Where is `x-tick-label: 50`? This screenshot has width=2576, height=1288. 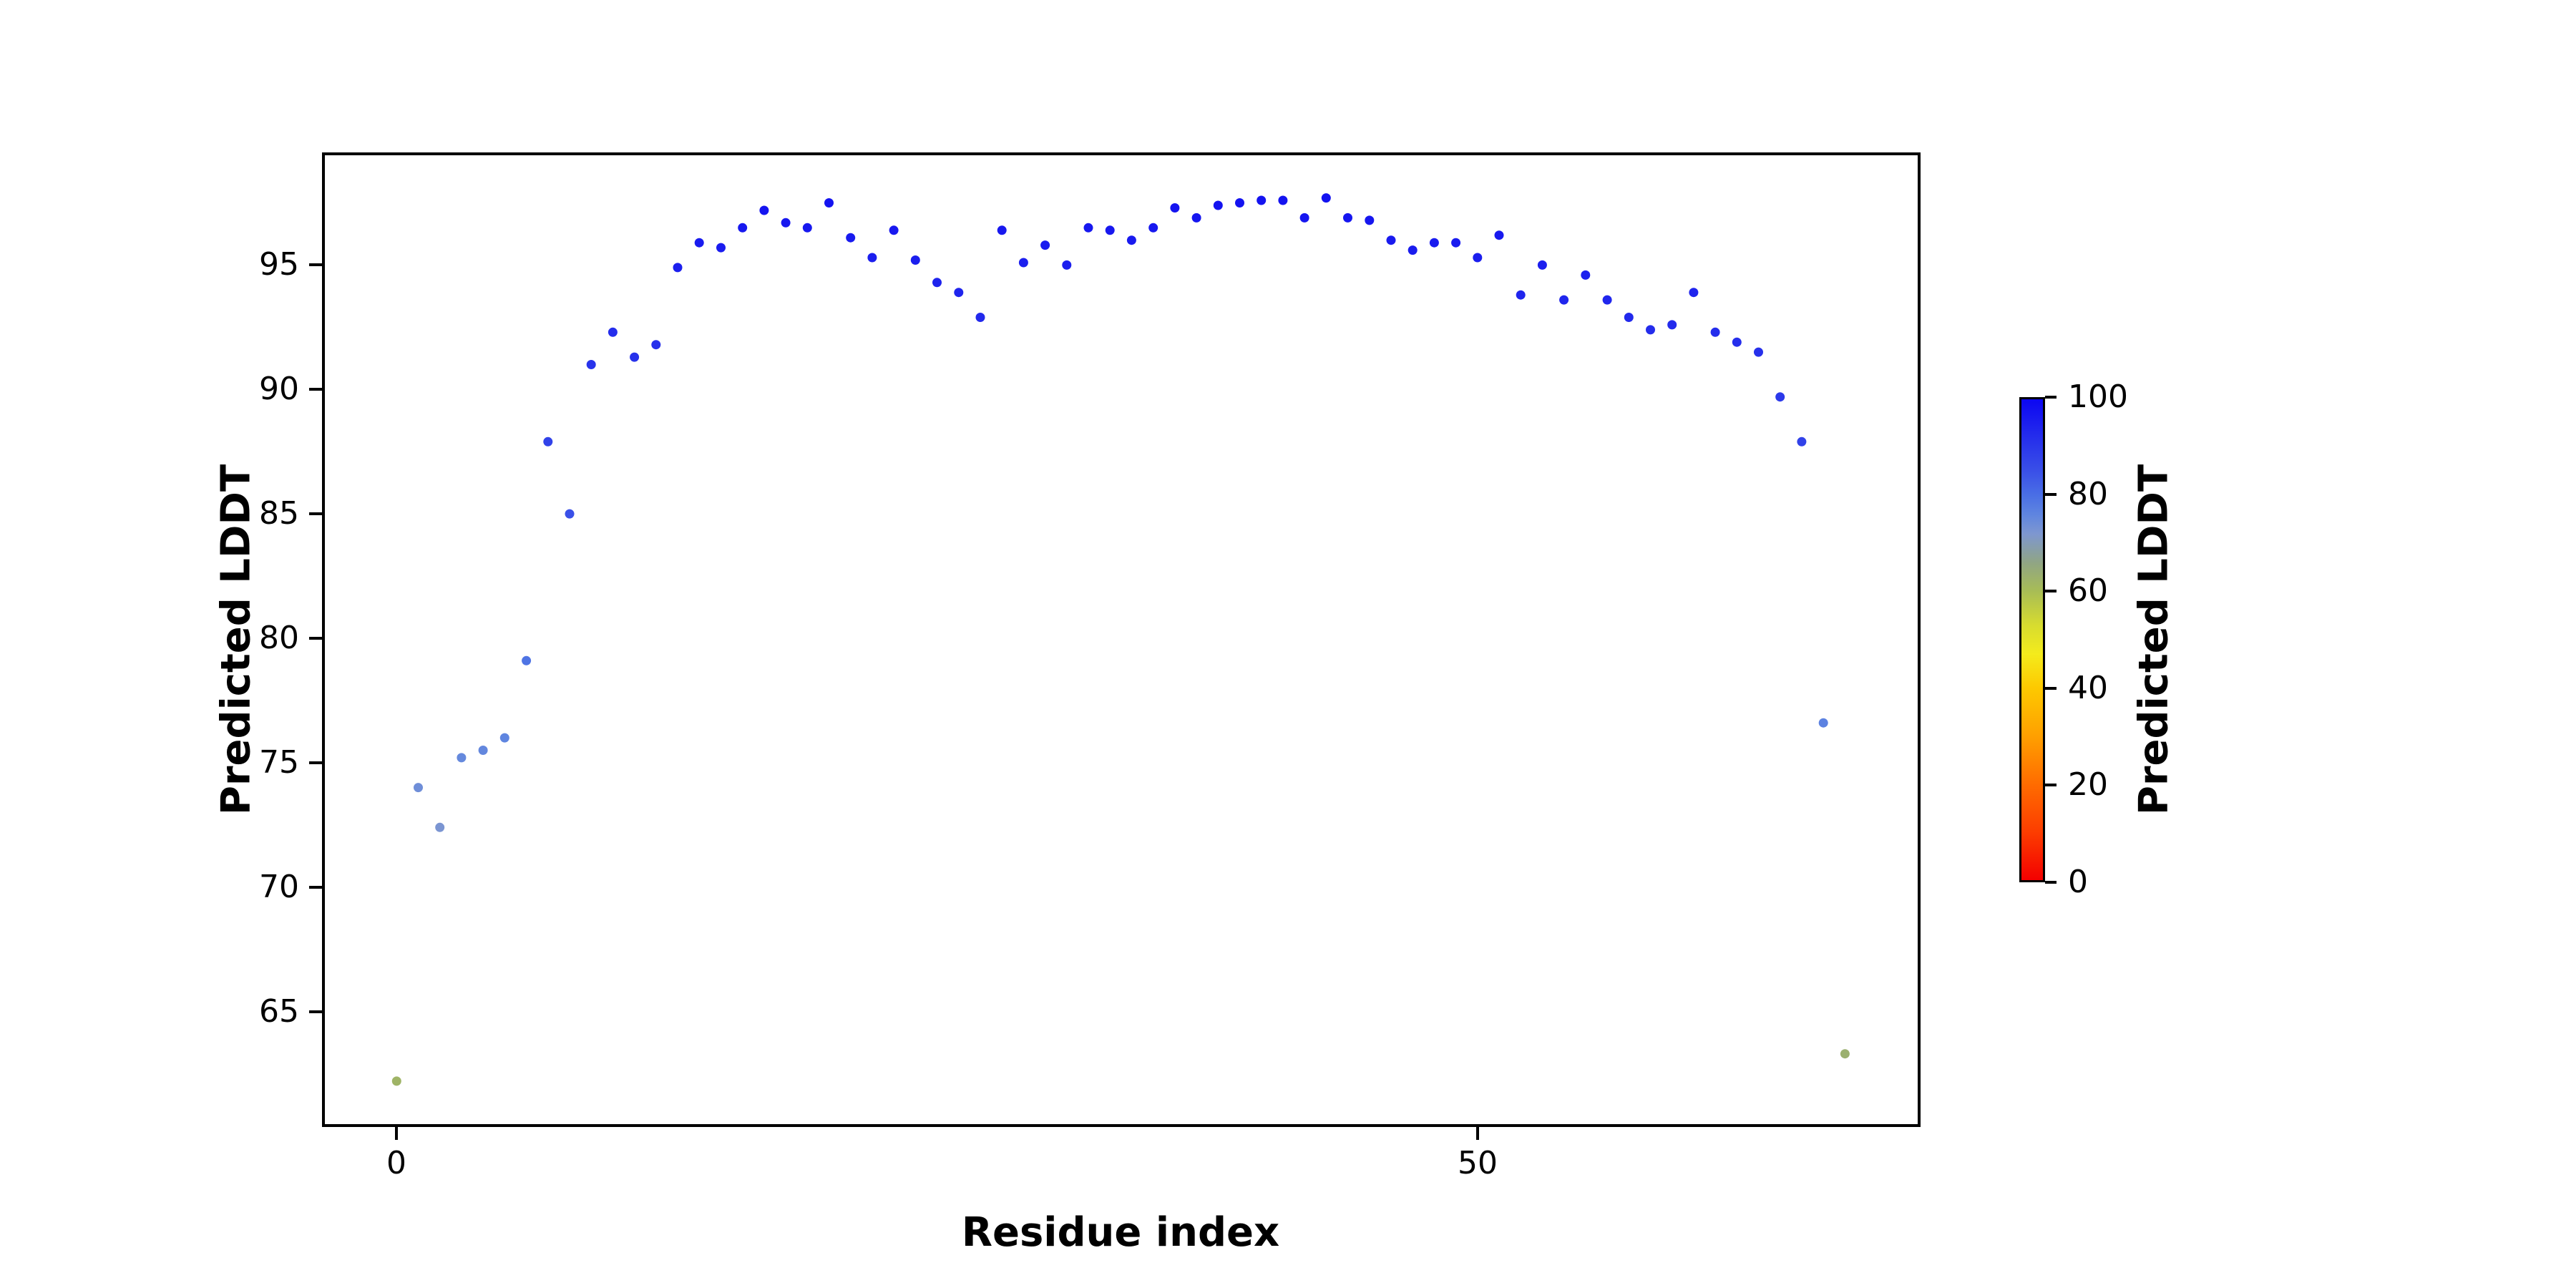
x-tick-label: 50 is located at coordinates (1478, 1163).